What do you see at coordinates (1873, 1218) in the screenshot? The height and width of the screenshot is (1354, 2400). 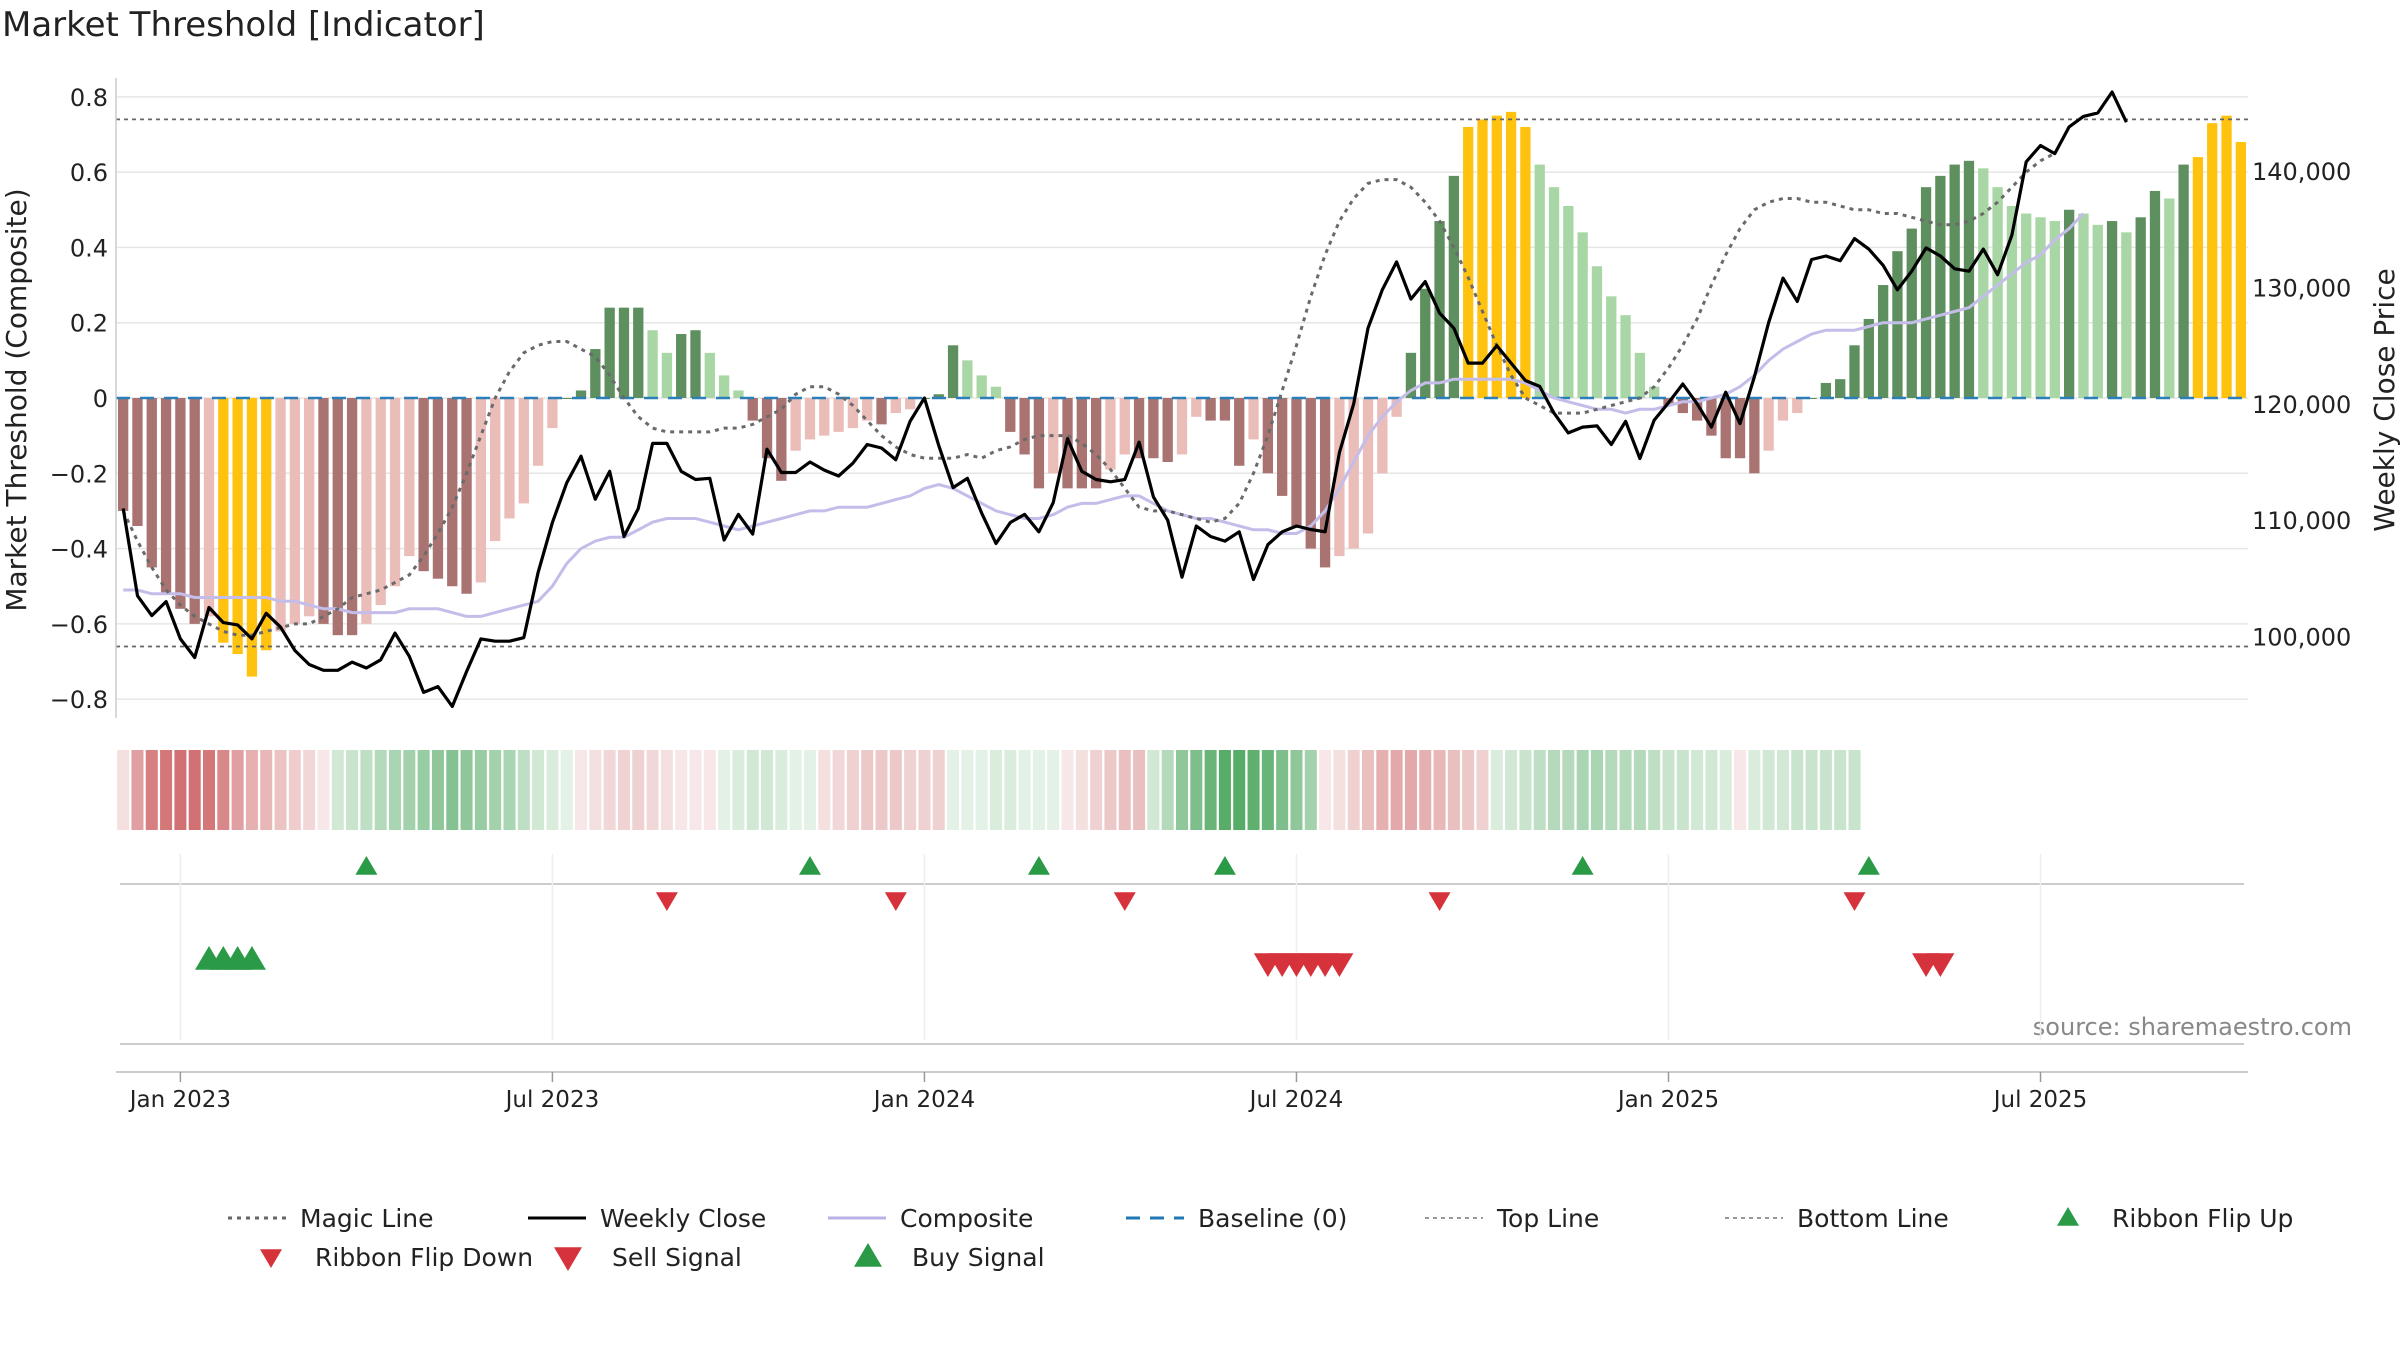 I see `legend-label: Bottom Line` at bounding box center [1873, 1218].